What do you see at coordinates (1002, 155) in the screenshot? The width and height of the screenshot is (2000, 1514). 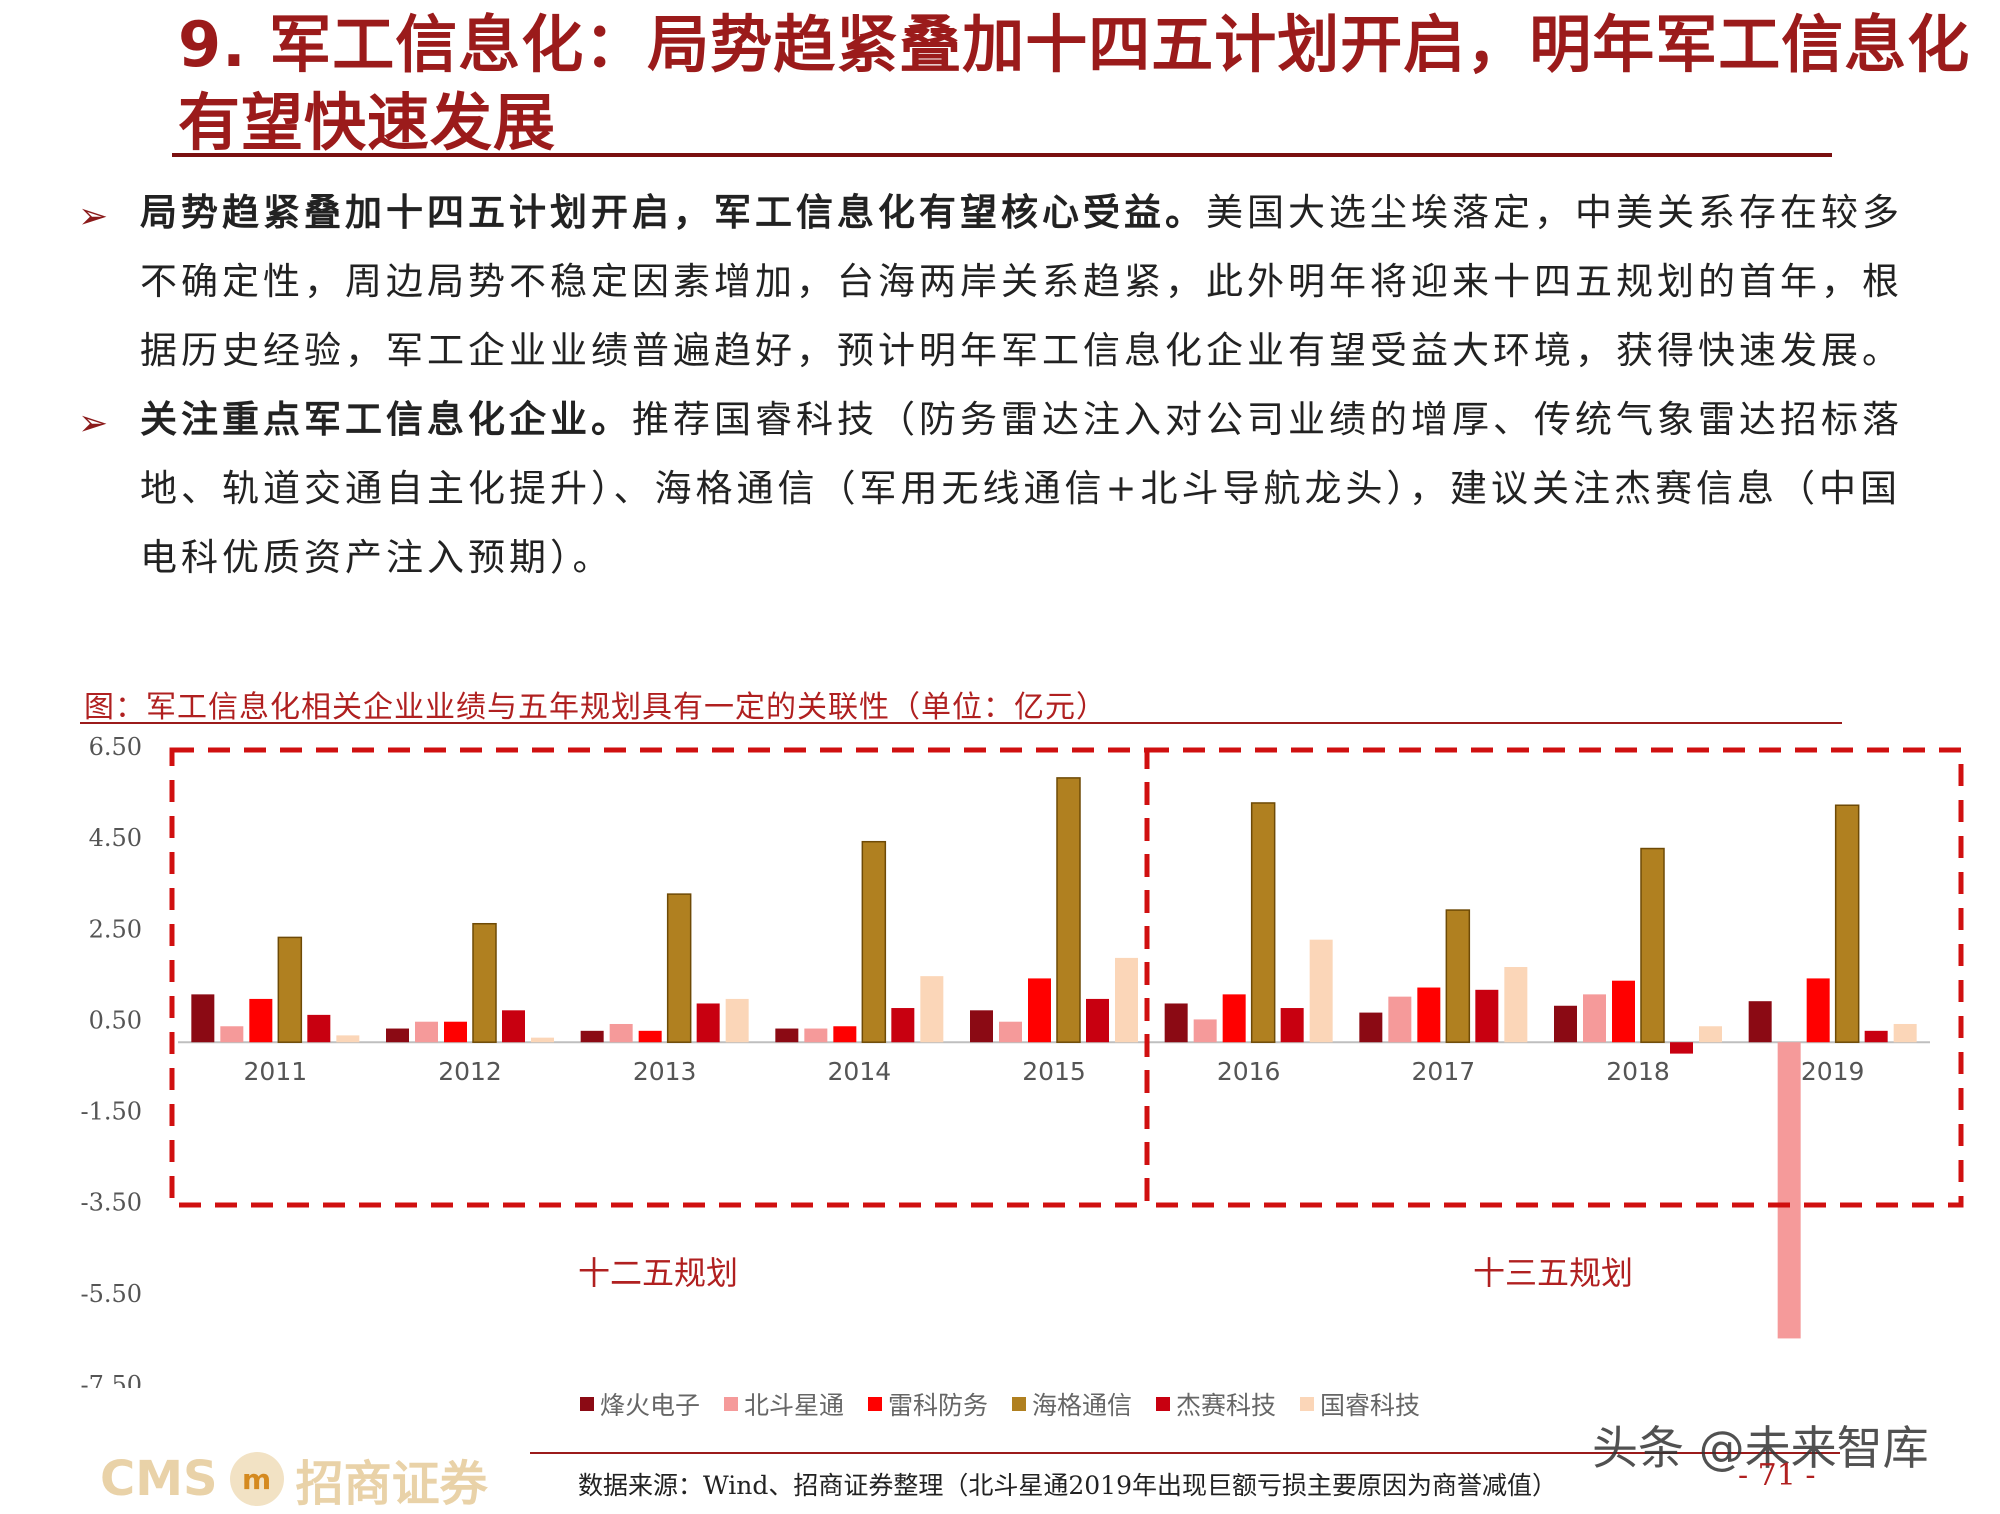 I see `title-divider` at bounding box center [1002, 155].